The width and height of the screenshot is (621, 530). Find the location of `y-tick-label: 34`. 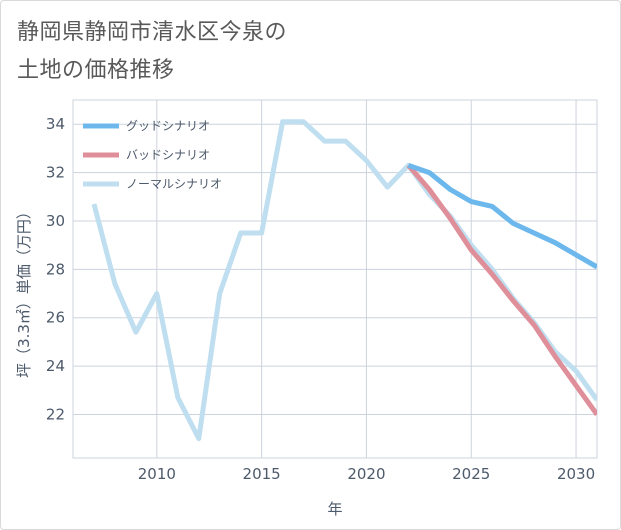

y-tick-label: 34 is located at coordinates (55, 124).